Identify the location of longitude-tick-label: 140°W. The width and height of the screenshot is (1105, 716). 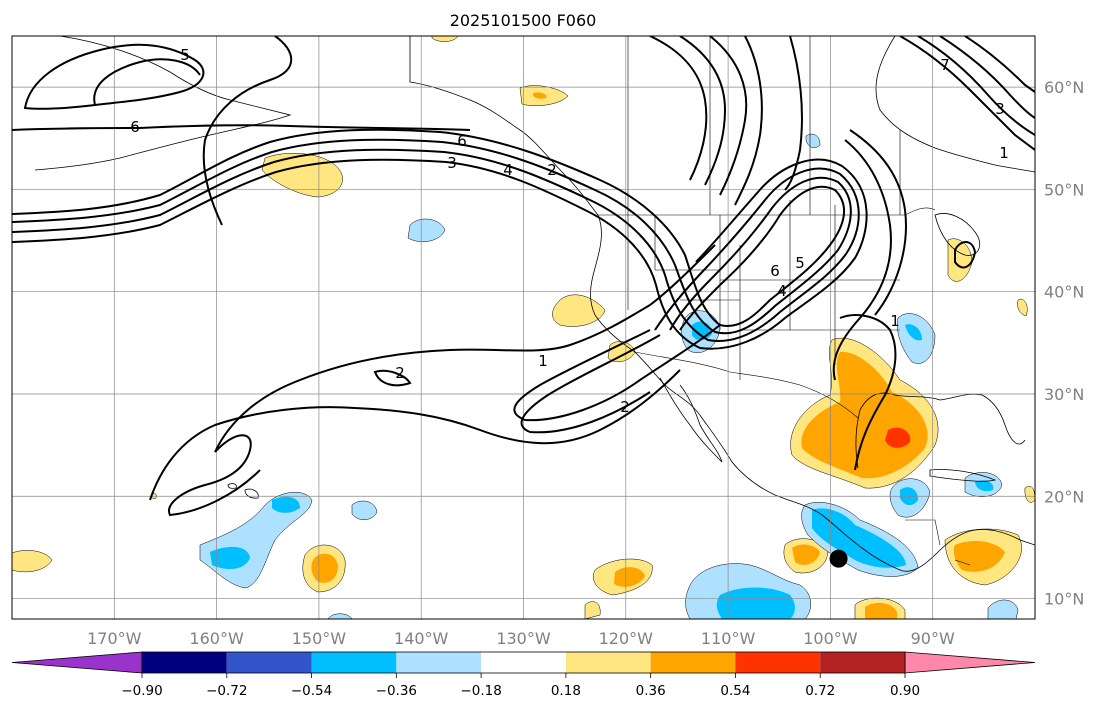
(421, 638).